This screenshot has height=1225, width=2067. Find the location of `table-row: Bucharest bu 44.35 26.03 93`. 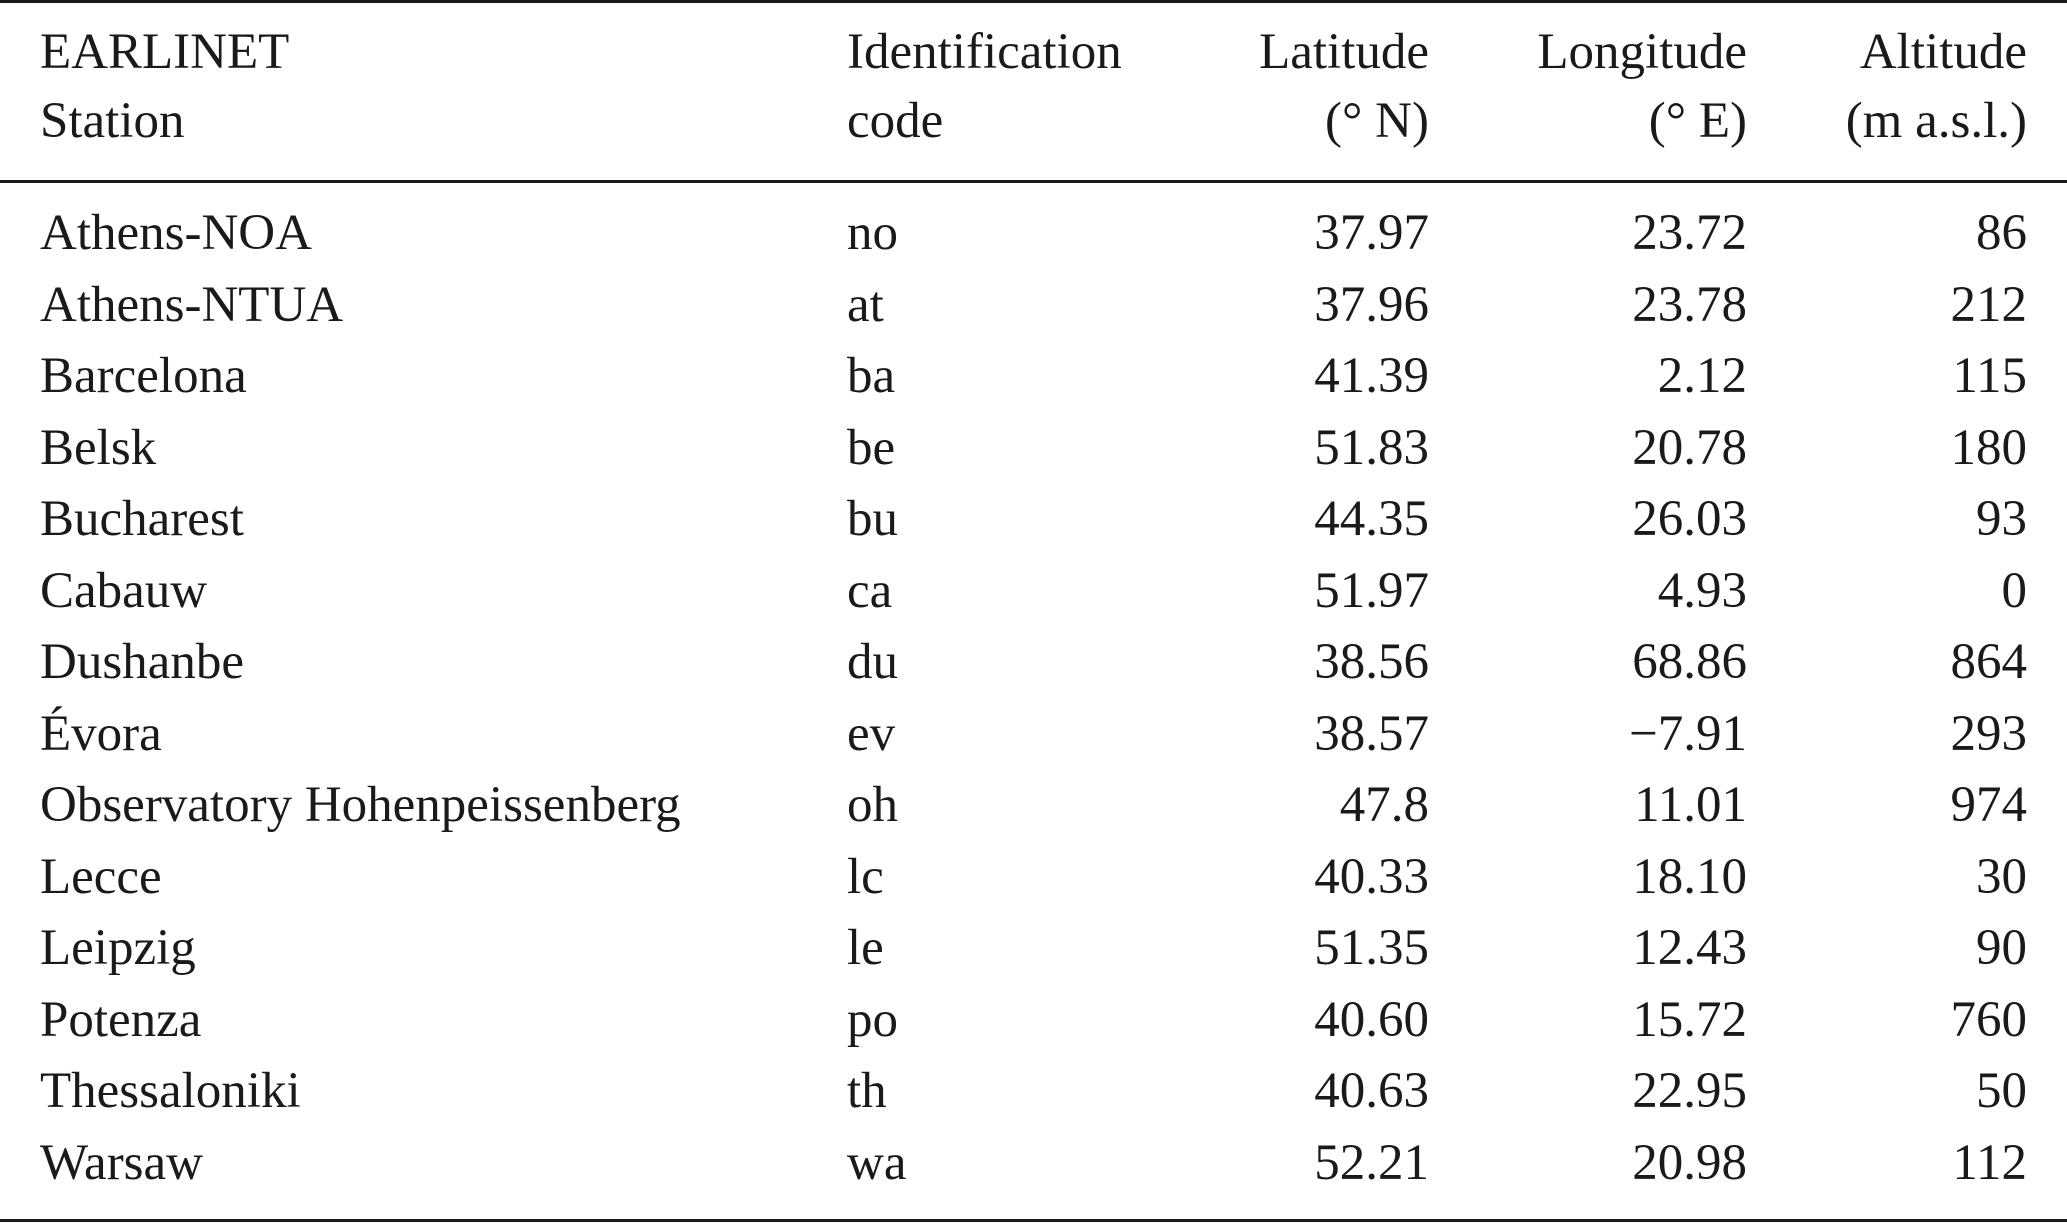

table-row: Bucharest bu 44.35 26.03 93 is located at coordinates (1033, 520).